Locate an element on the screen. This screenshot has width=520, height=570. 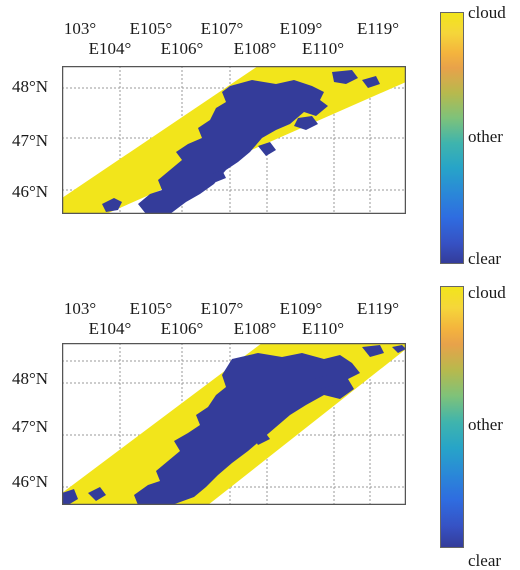
colorbar-bottom is located at coordinates (452, 417).